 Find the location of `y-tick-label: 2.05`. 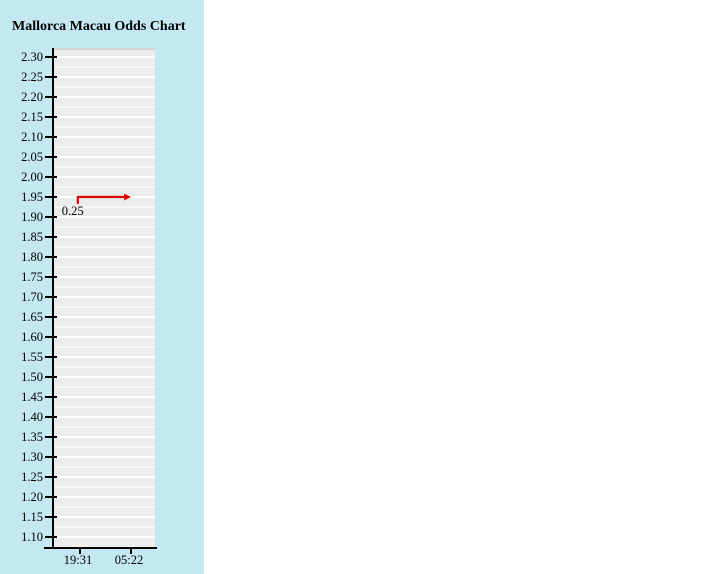

y-tick-label: 2.05 is located at coordinates (32, 157).